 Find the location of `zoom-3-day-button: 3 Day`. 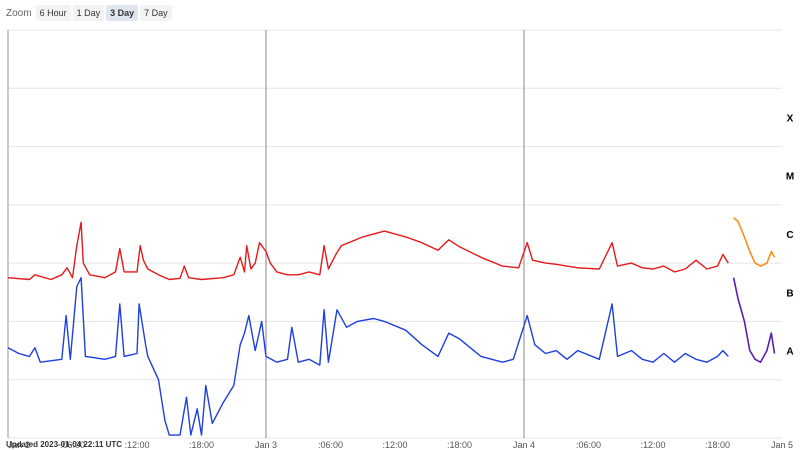

zoom-3-day-button: 3 Day is located at coordinates (122, 13).